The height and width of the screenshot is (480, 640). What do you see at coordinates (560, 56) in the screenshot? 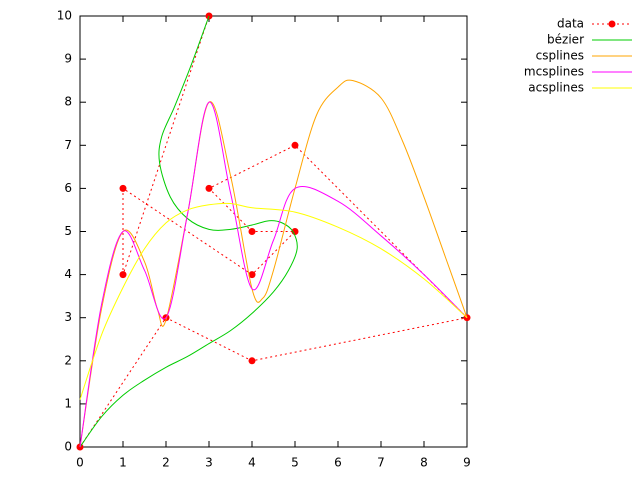
I see `legend-label: csplines` at bounding box center [560, 56].